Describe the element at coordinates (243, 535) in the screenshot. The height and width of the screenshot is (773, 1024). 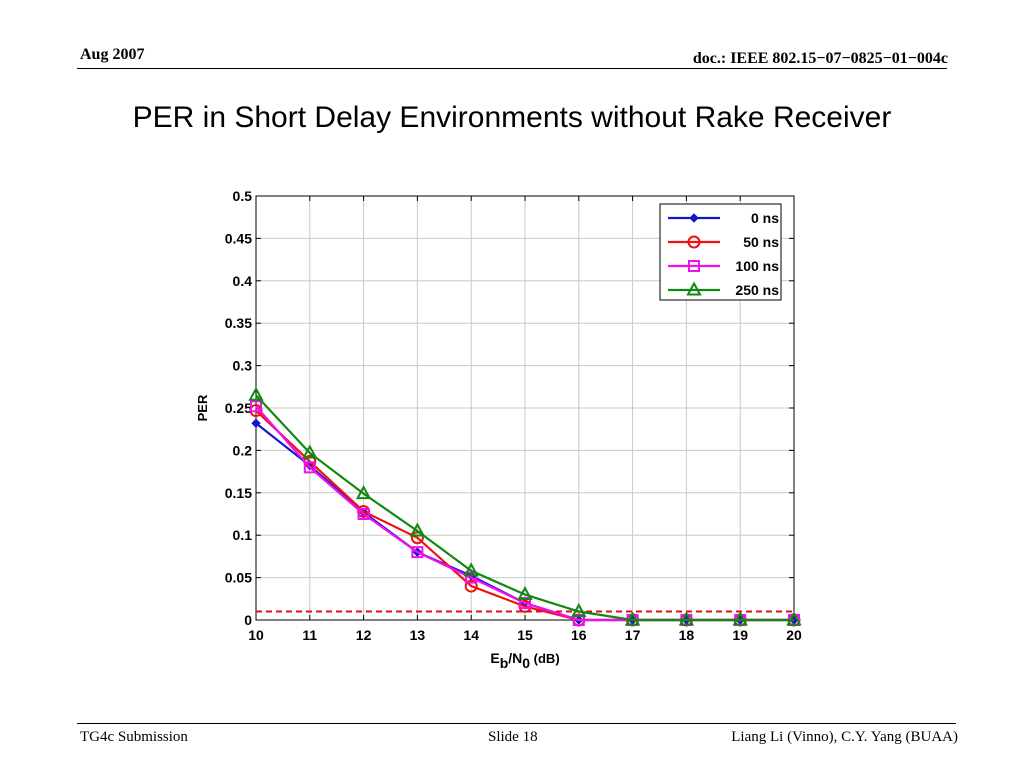
I see `y-tick-label: 0.1` at that location.